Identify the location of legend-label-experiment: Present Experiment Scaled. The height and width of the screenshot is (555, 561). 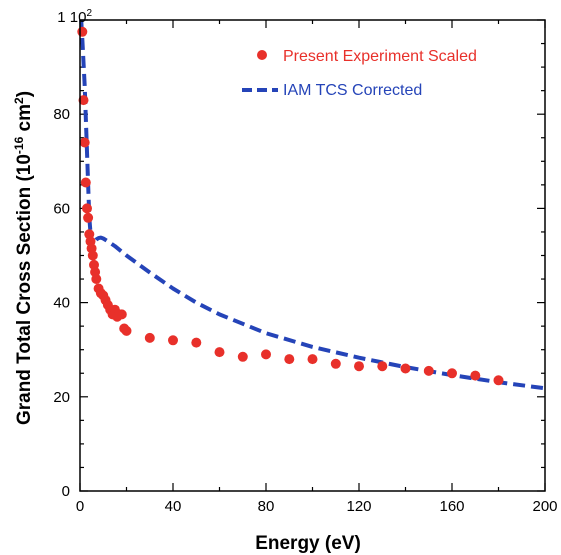
(380, 56).